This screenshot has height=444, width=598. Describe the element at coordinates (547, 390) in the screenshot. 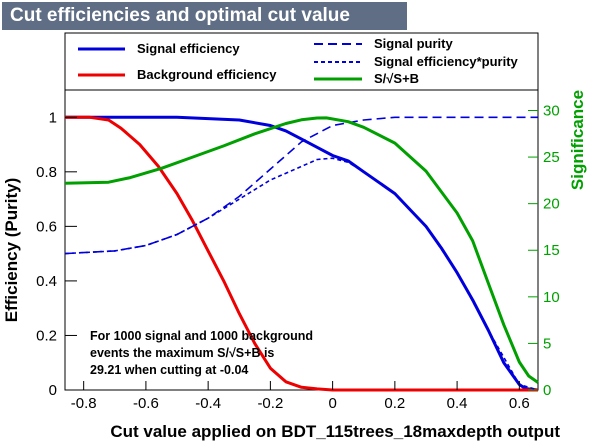

I see `y2-tick-label-0: 0` at that location.